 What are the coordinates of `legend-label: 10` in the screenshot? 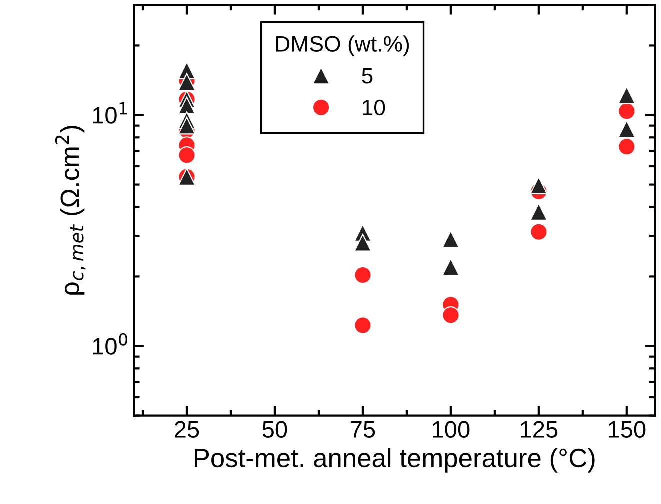 It's located at (374, 108).